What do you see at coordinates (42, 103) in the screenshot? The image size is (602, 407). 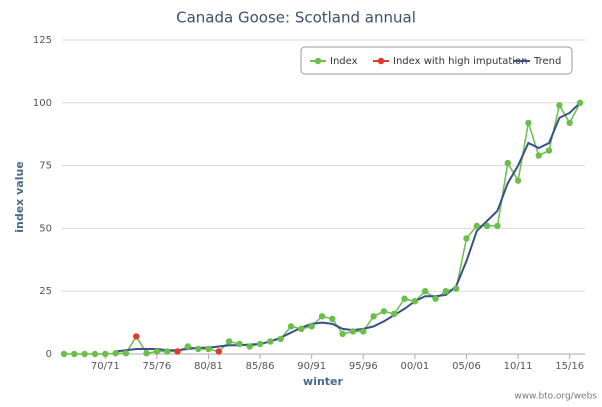 I see `y-tick-label: 100` at bounding box center [42, 103].